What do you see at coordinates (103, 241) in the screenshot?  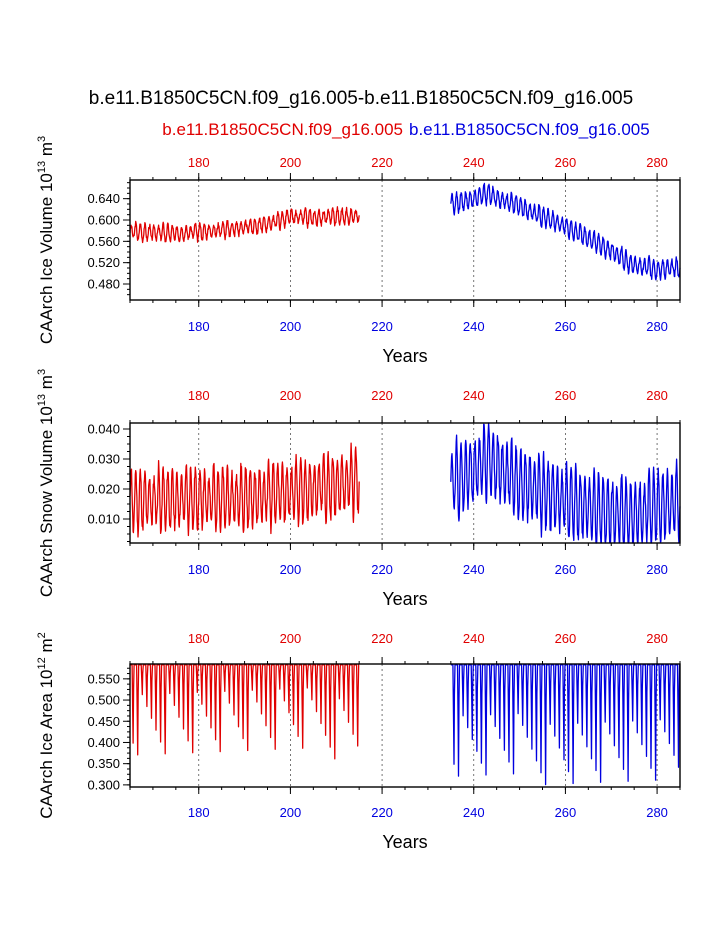 I see `y-tick-label: 0.560` at bounding box center [103, 241].